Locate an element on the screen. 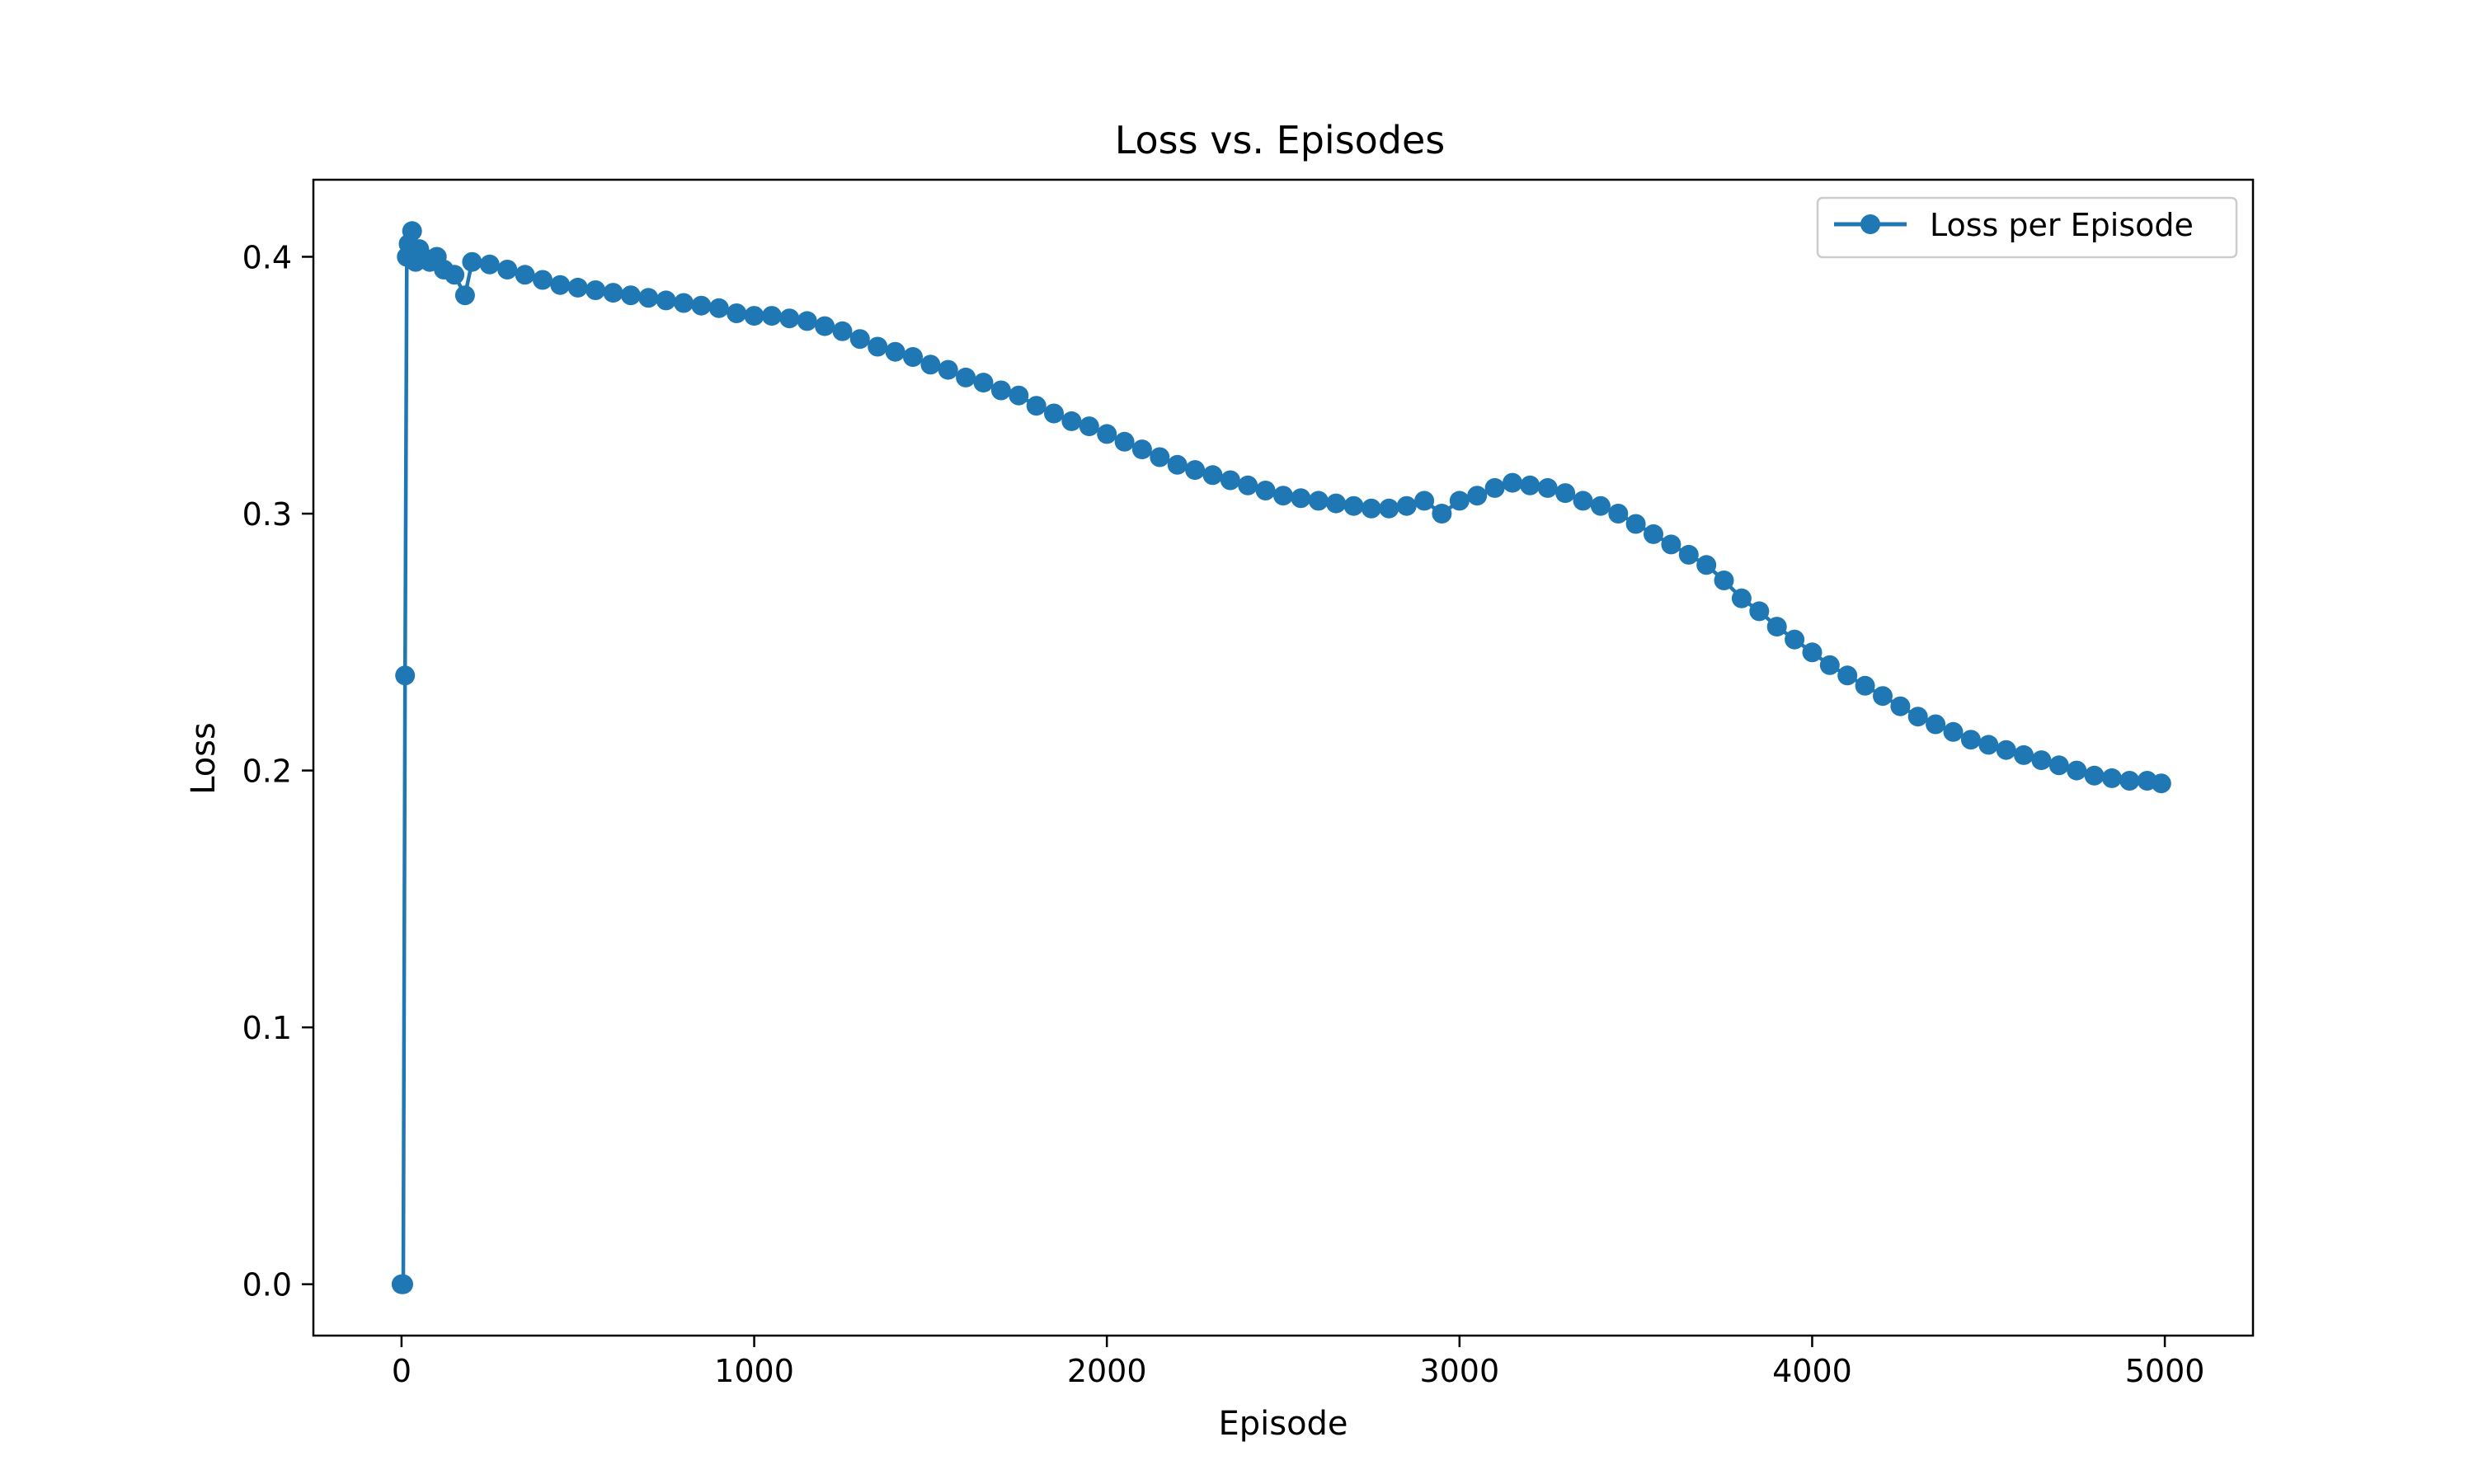 The image size is (2474, 1484). x-tick-label: 2000 is located at coordinates (1107, 1371).